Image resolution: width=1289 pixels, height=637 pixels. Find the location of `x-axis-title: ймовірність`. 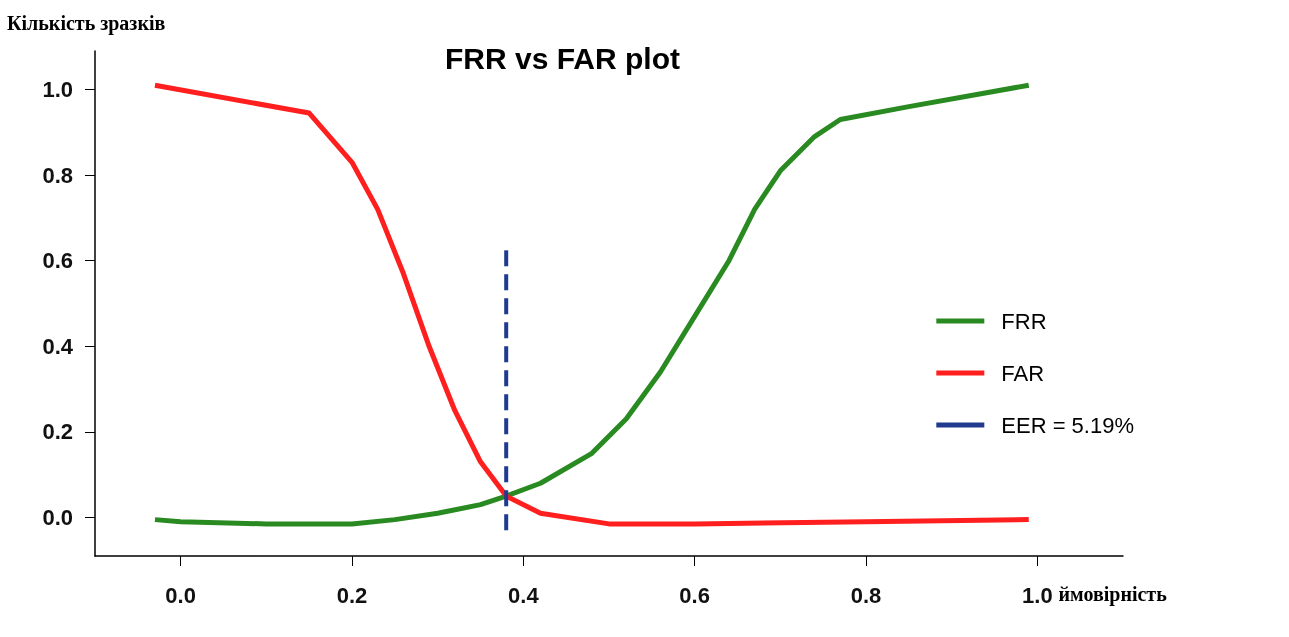

x-axis-title: ймовірність is located at coordinates (1113, 594).